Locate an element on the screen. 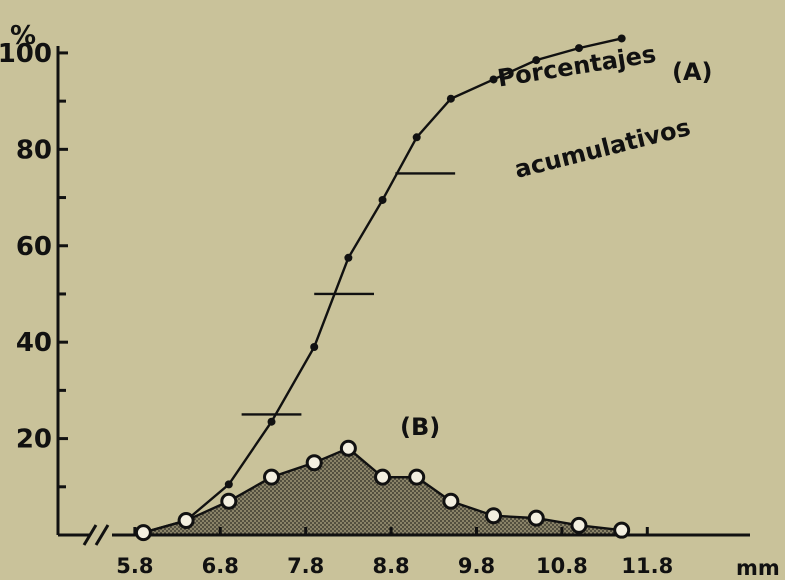 The width and height of the screenshot is (785, 580). y-tick-label: 20 is located at coordinates (34, 440).